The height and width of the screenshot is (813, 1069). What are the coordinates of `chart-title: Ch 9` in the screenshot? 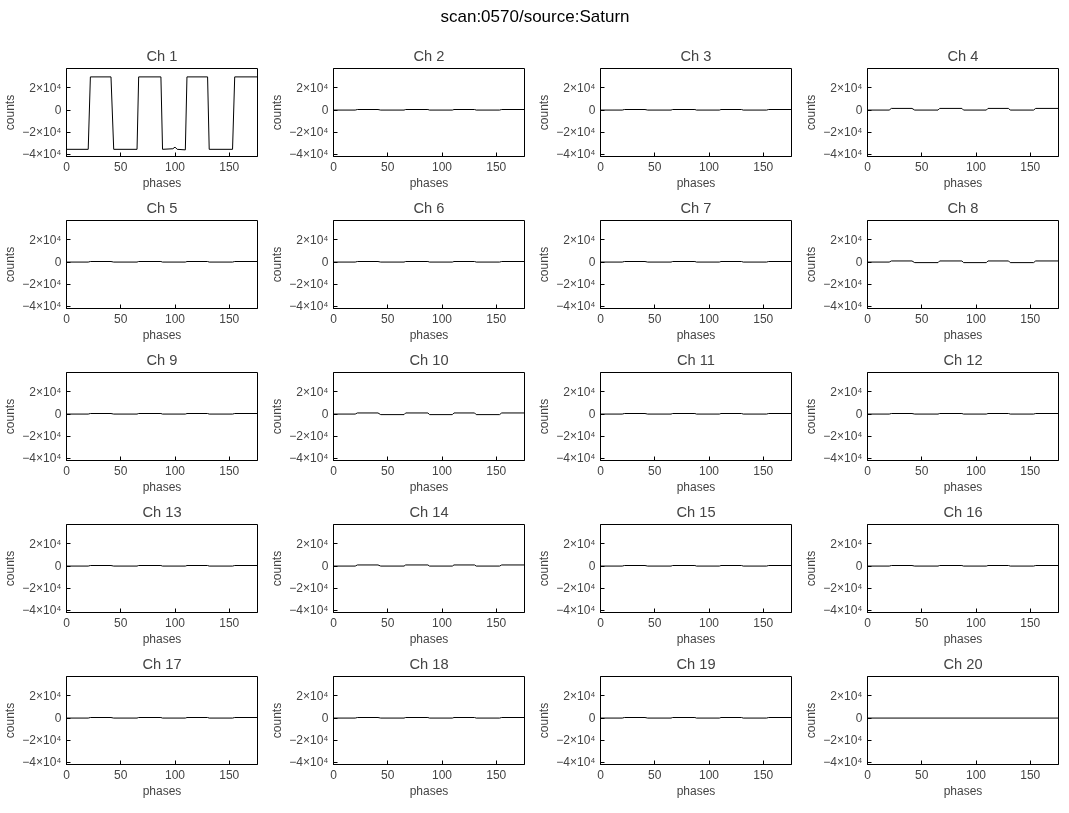 It's located at (162, 359).